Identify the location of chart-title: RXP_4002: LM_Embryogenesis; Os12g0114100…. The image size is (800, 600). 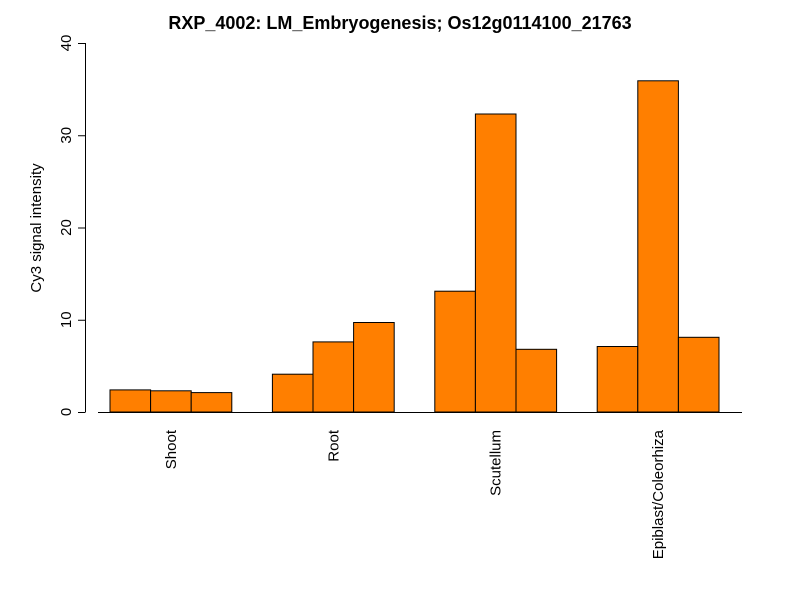
(399, 23).